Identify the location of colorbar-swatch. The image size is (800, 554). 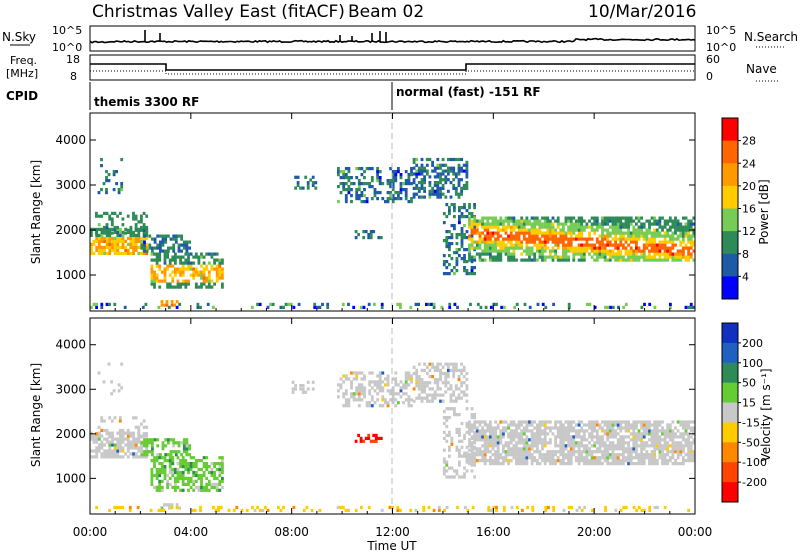
(730, 288).